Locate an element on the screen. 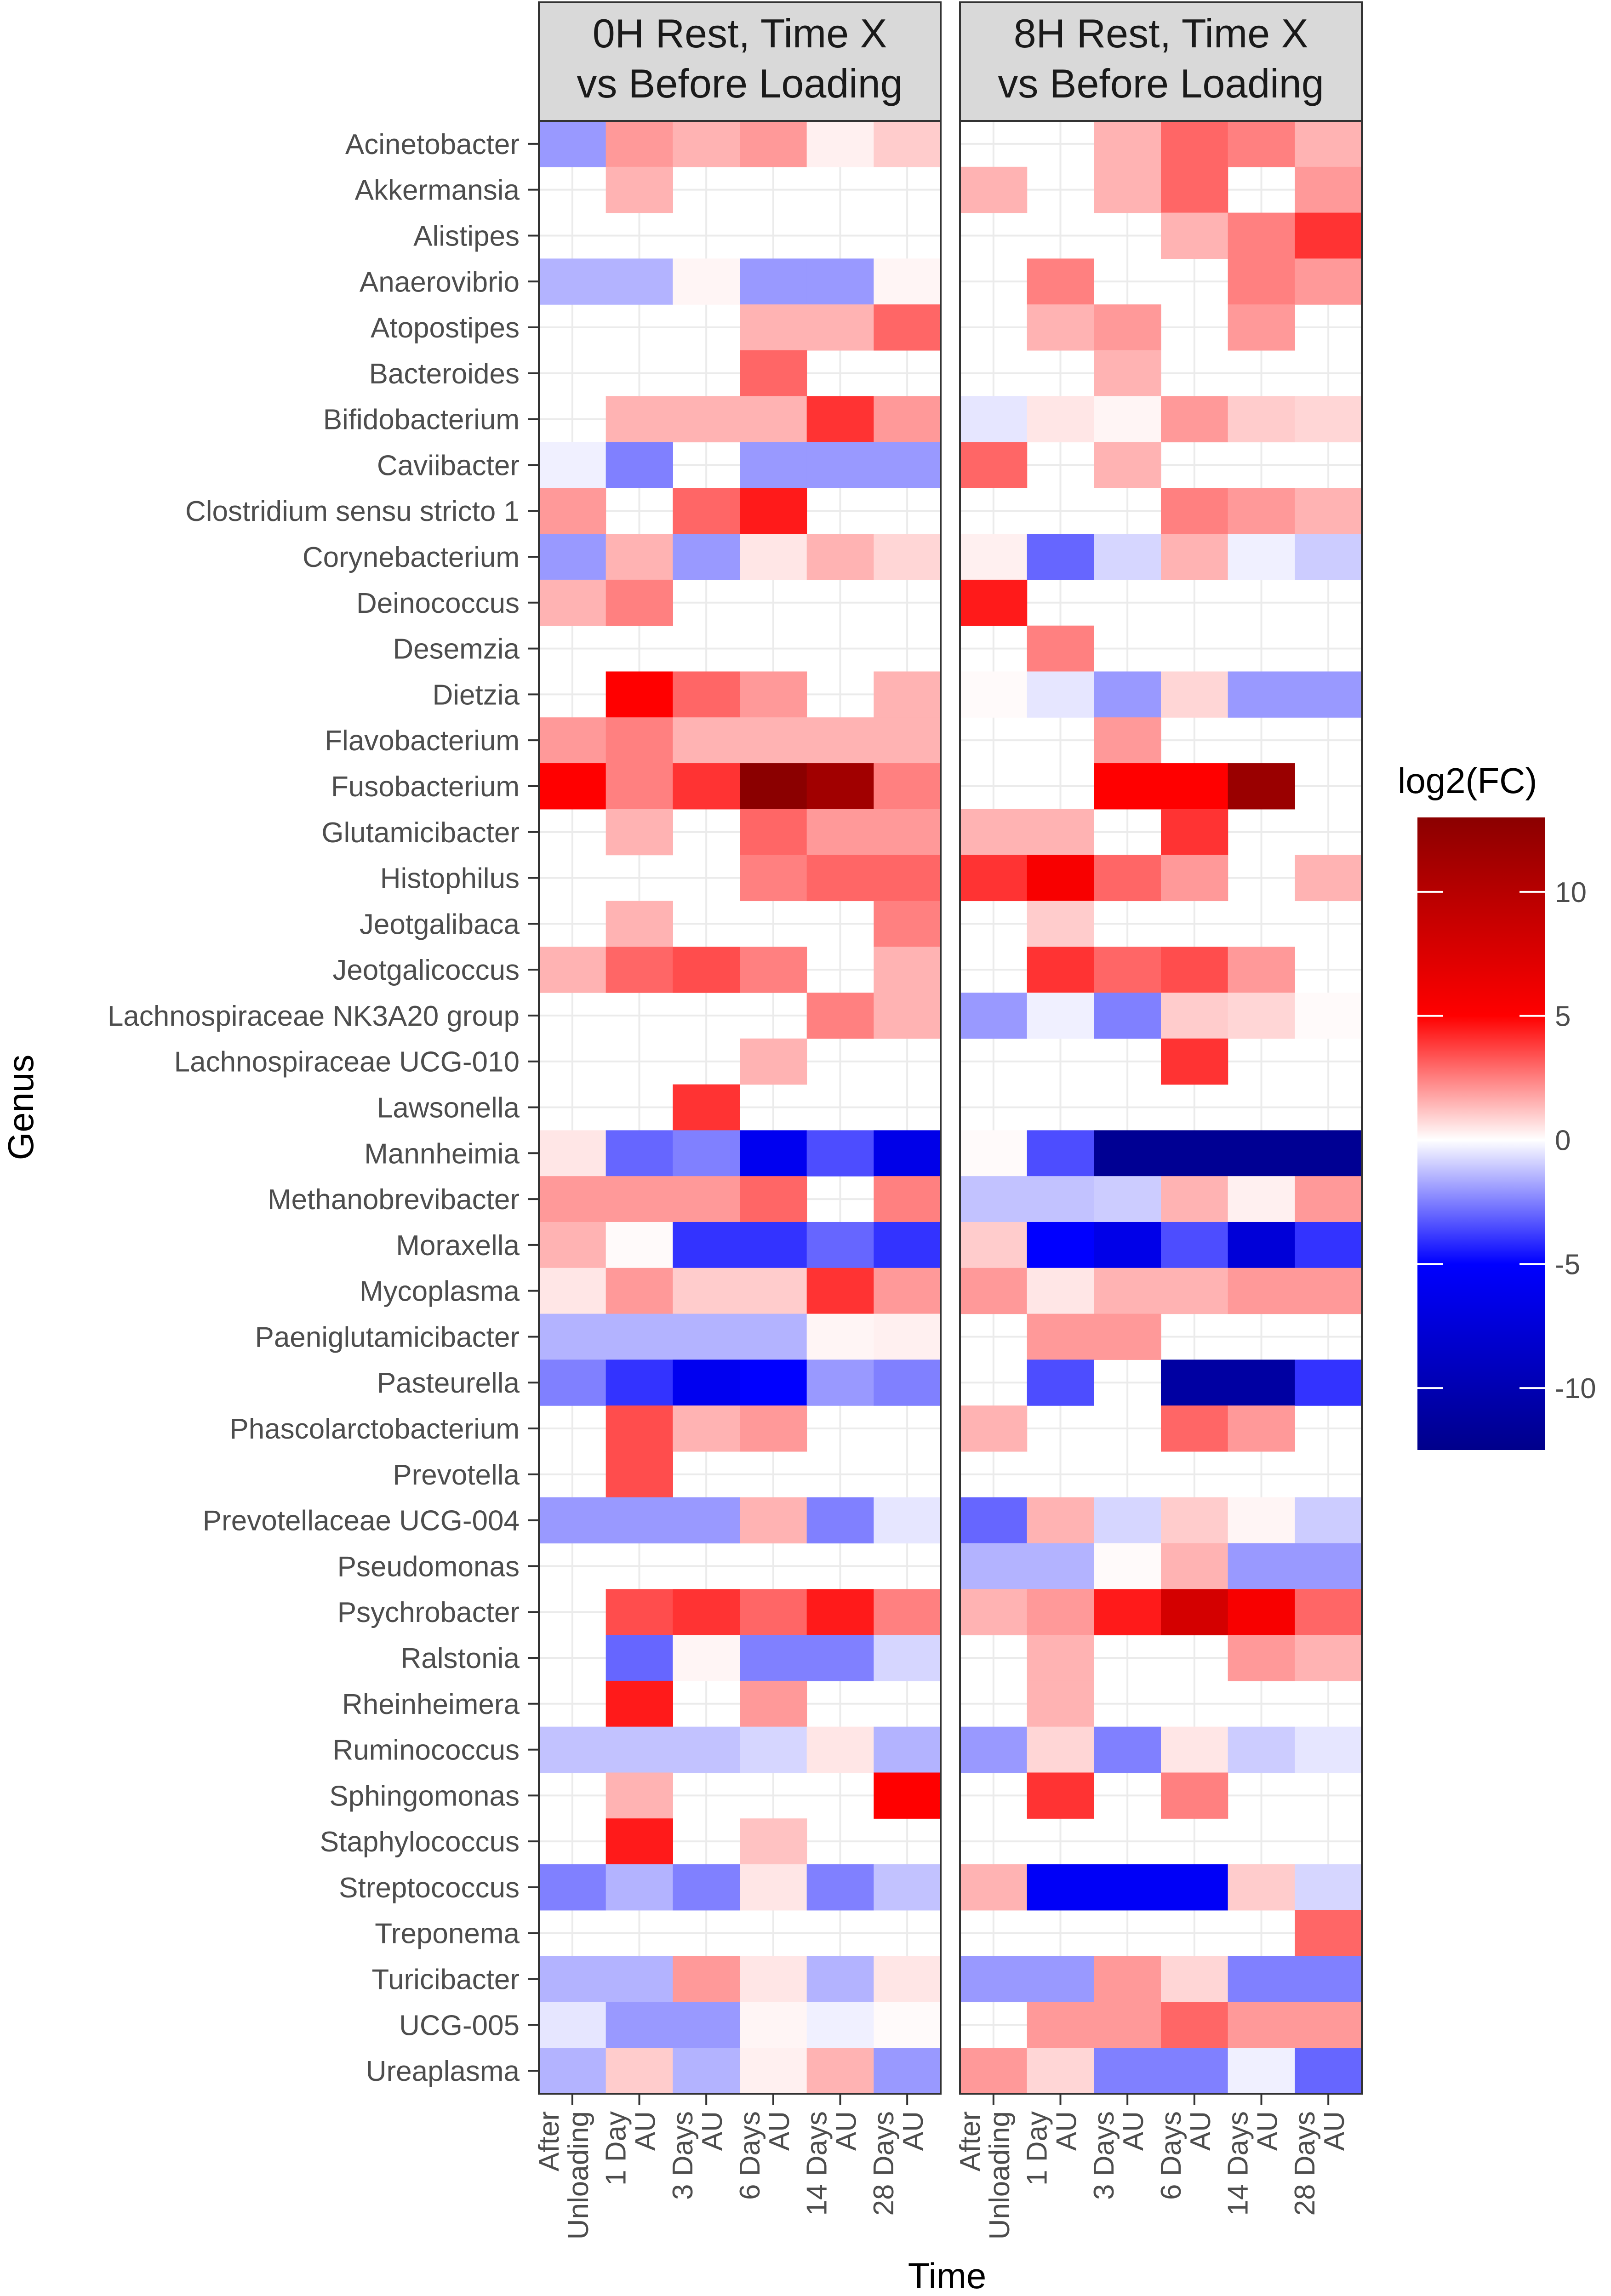 The width and height of the screenshot is (1611, 2296). y-tick-label: Streptococcus is located at coordinates (429, 1888).